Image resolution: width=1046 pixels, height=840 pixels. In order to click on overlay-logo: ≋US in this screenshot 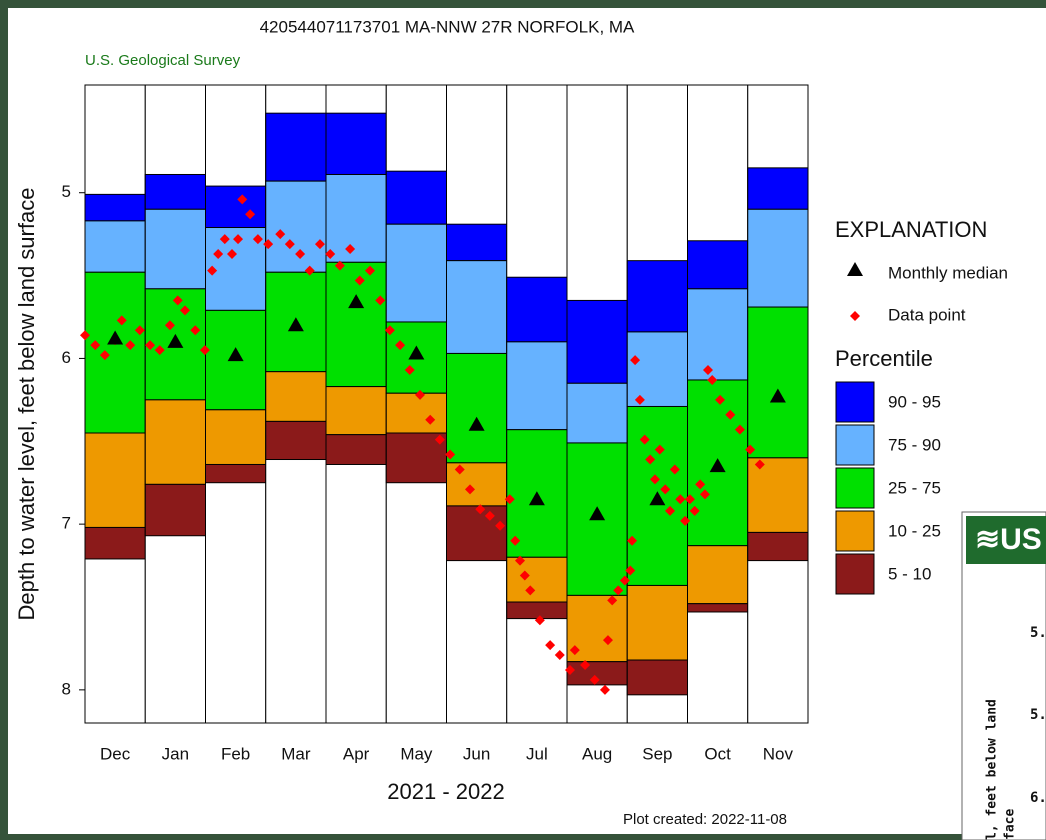, I will do `click(1008, 539)`.